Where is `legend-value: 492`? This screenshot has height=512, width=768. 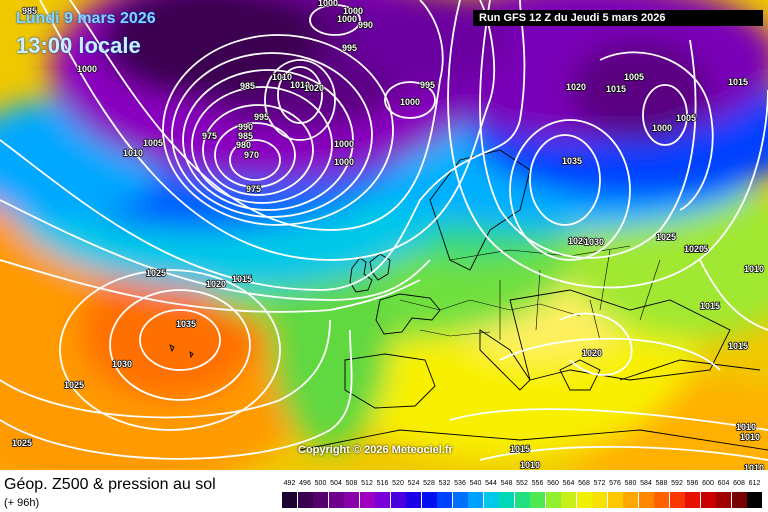 legend-value: 492 is located at coordinates (289, 483).